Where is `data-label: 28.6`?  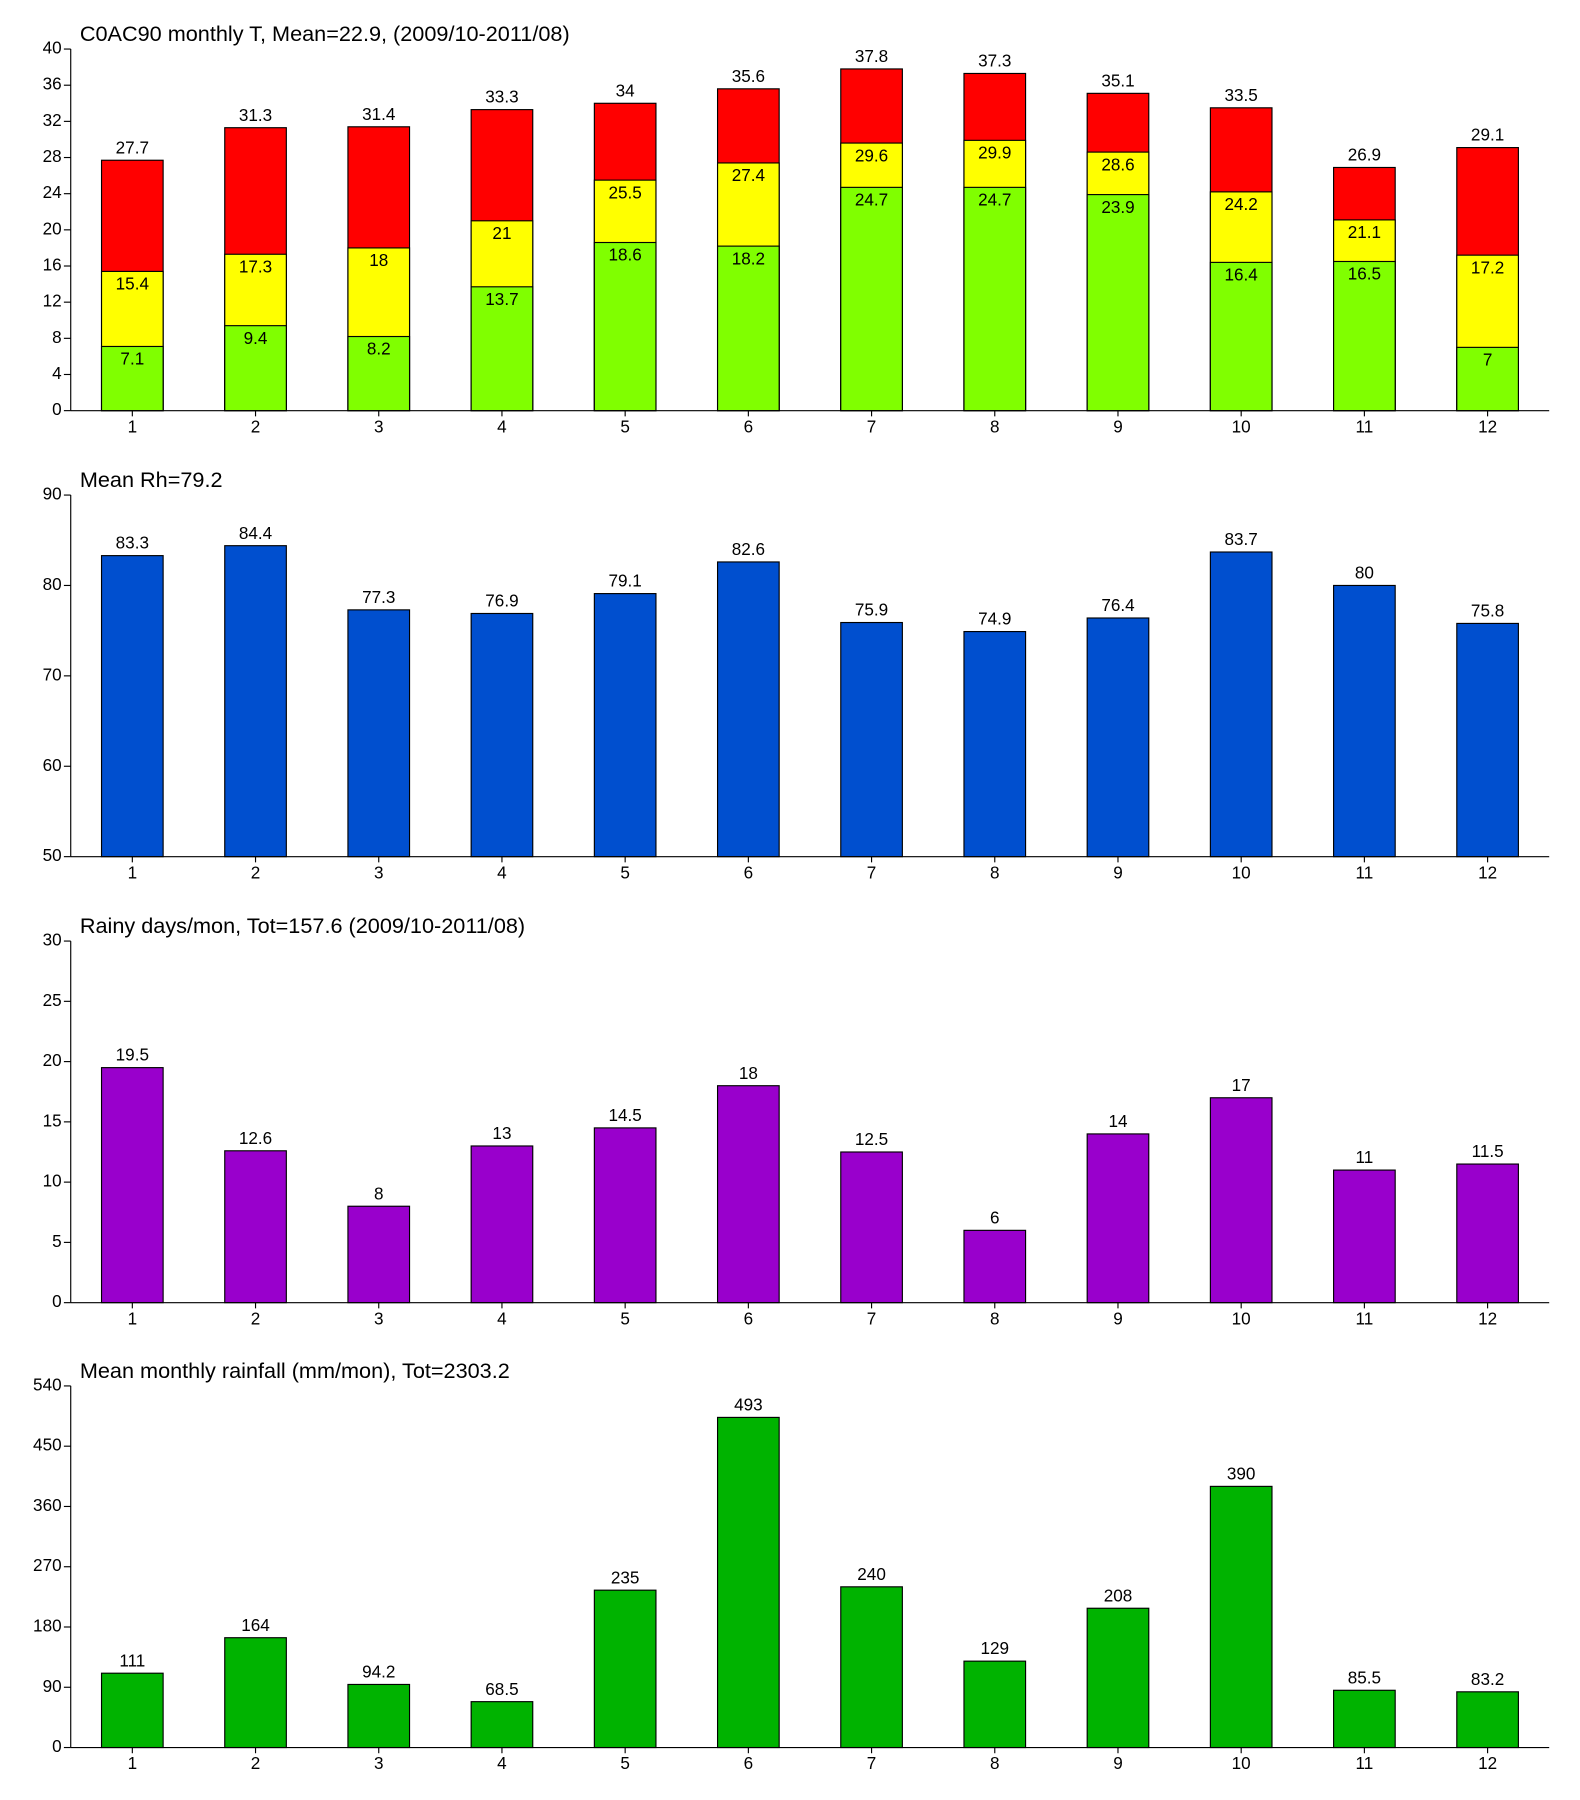
data-label: 28.6 is located at coordinates (1117, 164).